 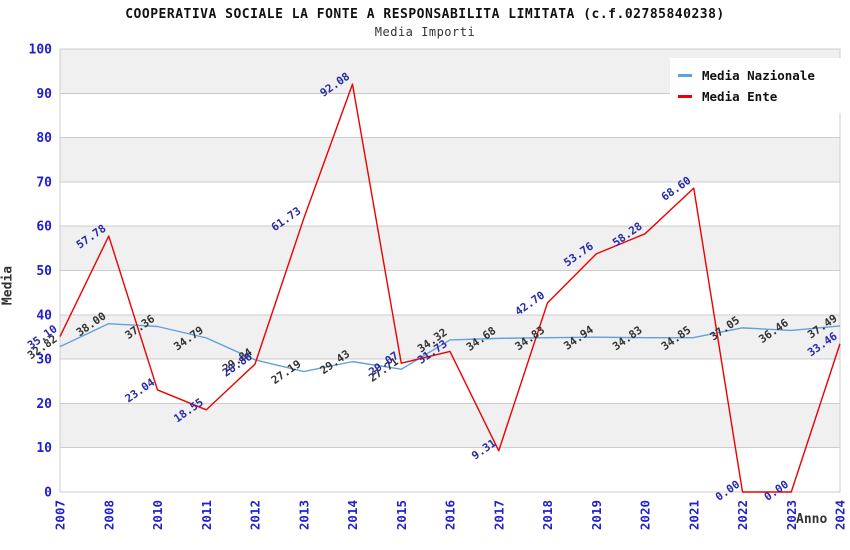 I want to click on x-tick-label: 2008, so click(x=108, y=515).